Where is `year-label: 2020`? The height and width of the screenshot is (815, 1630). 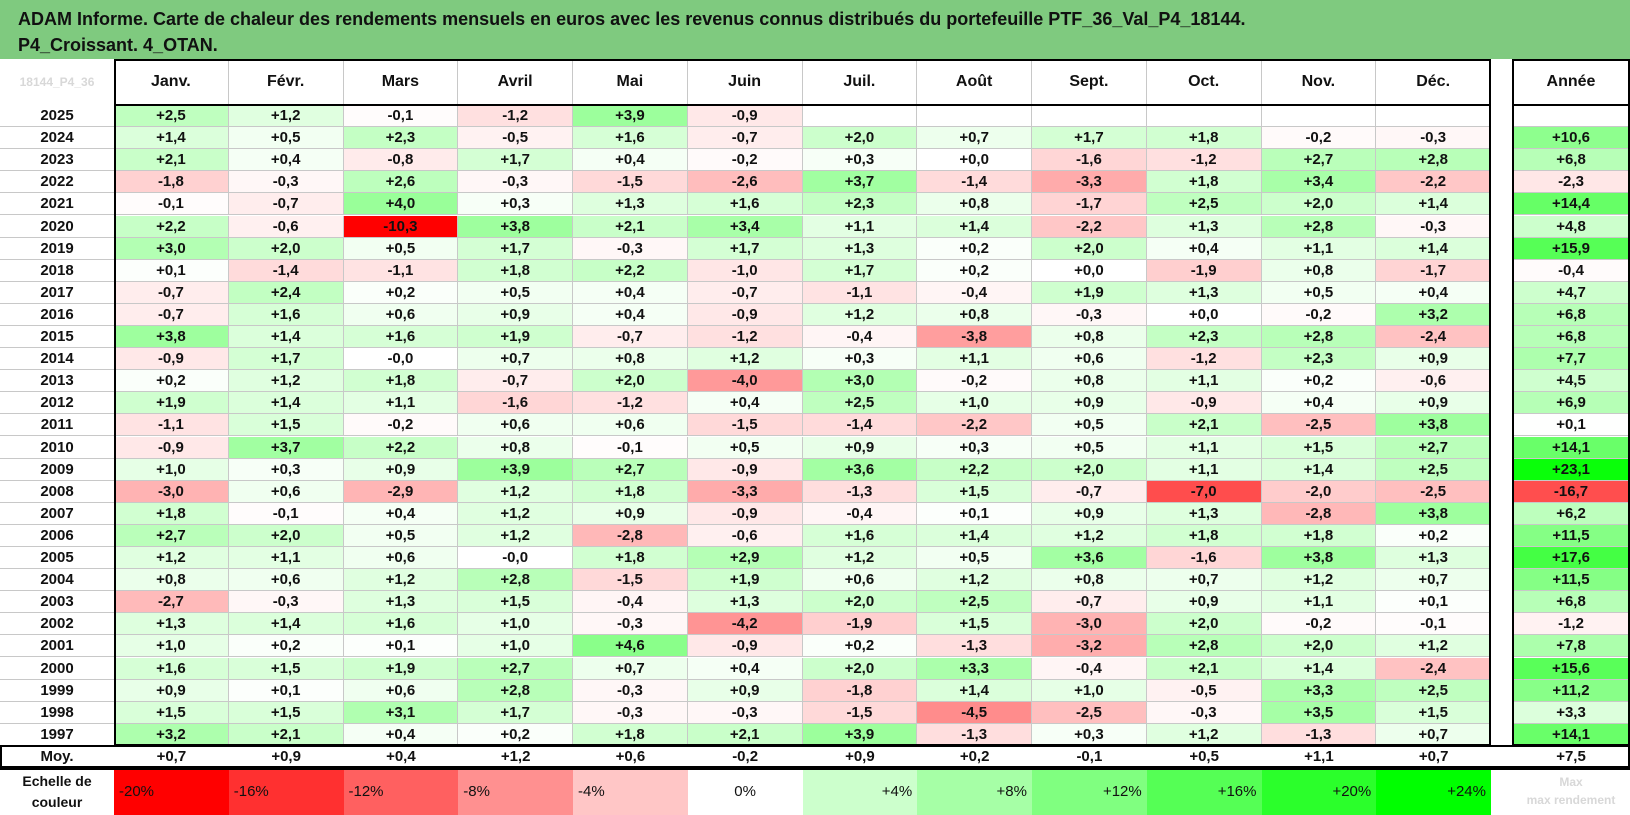 year-label: 2020 is located at coordinates (57, 227).